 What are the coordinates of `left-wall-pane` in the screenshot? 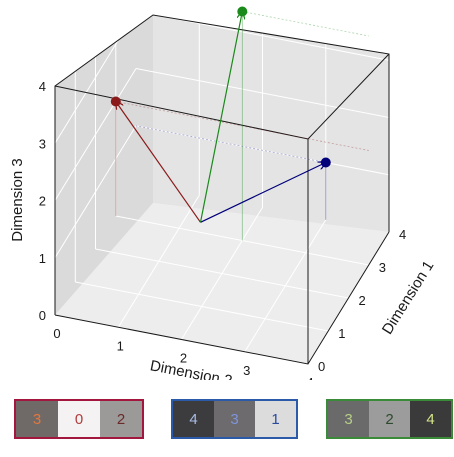 It's located at (104, 165).